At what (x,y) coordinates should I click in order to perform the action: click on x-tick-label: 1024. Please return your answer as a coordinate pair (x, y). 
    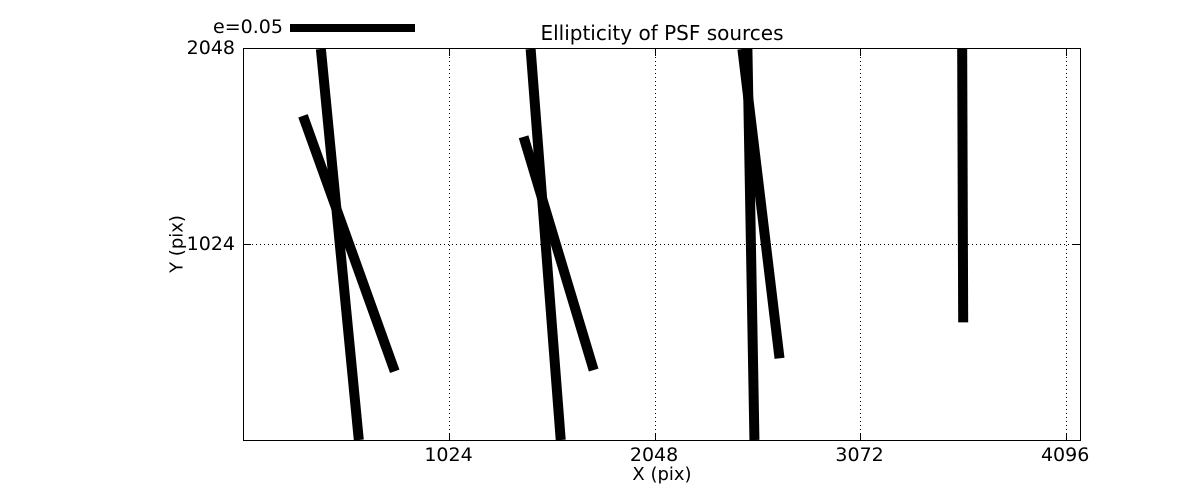
    Looking at the image, I should click on (448, 455).